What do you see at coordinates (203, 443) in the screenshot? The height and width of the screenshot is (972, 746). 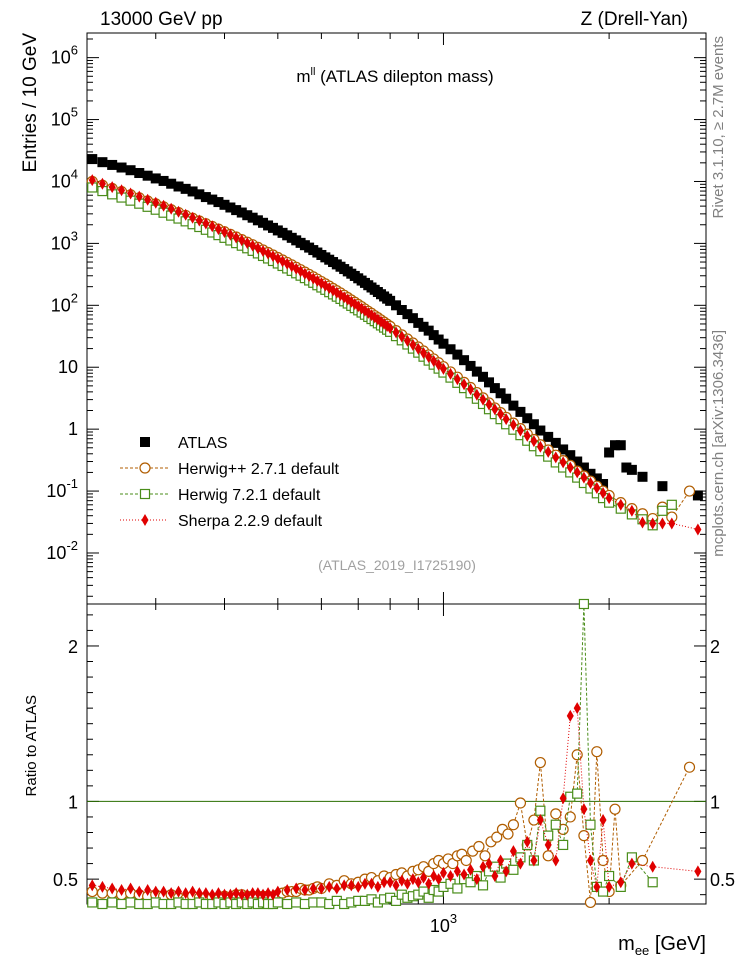 I see `legend-label-atlas: ATLAS` at bounding box center [203, 443].